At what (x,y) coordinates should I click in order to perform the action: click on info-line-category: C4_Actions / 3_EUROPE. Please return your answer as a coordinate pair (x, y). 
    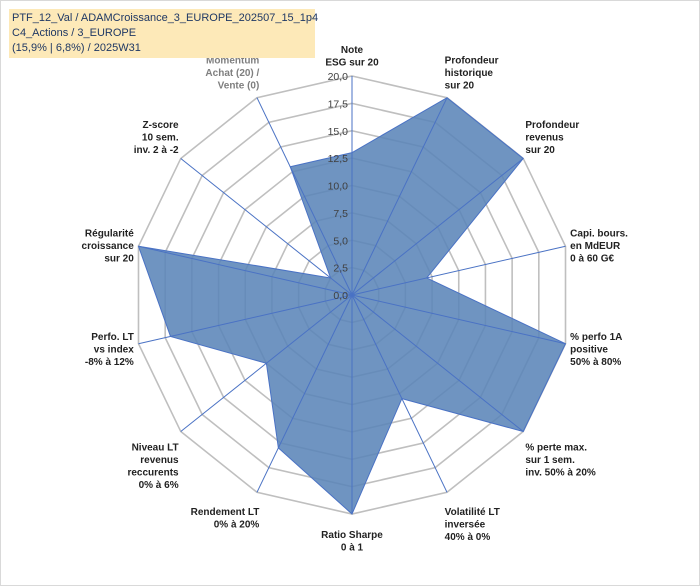
    Looking at the image, I should click on (74, 33).